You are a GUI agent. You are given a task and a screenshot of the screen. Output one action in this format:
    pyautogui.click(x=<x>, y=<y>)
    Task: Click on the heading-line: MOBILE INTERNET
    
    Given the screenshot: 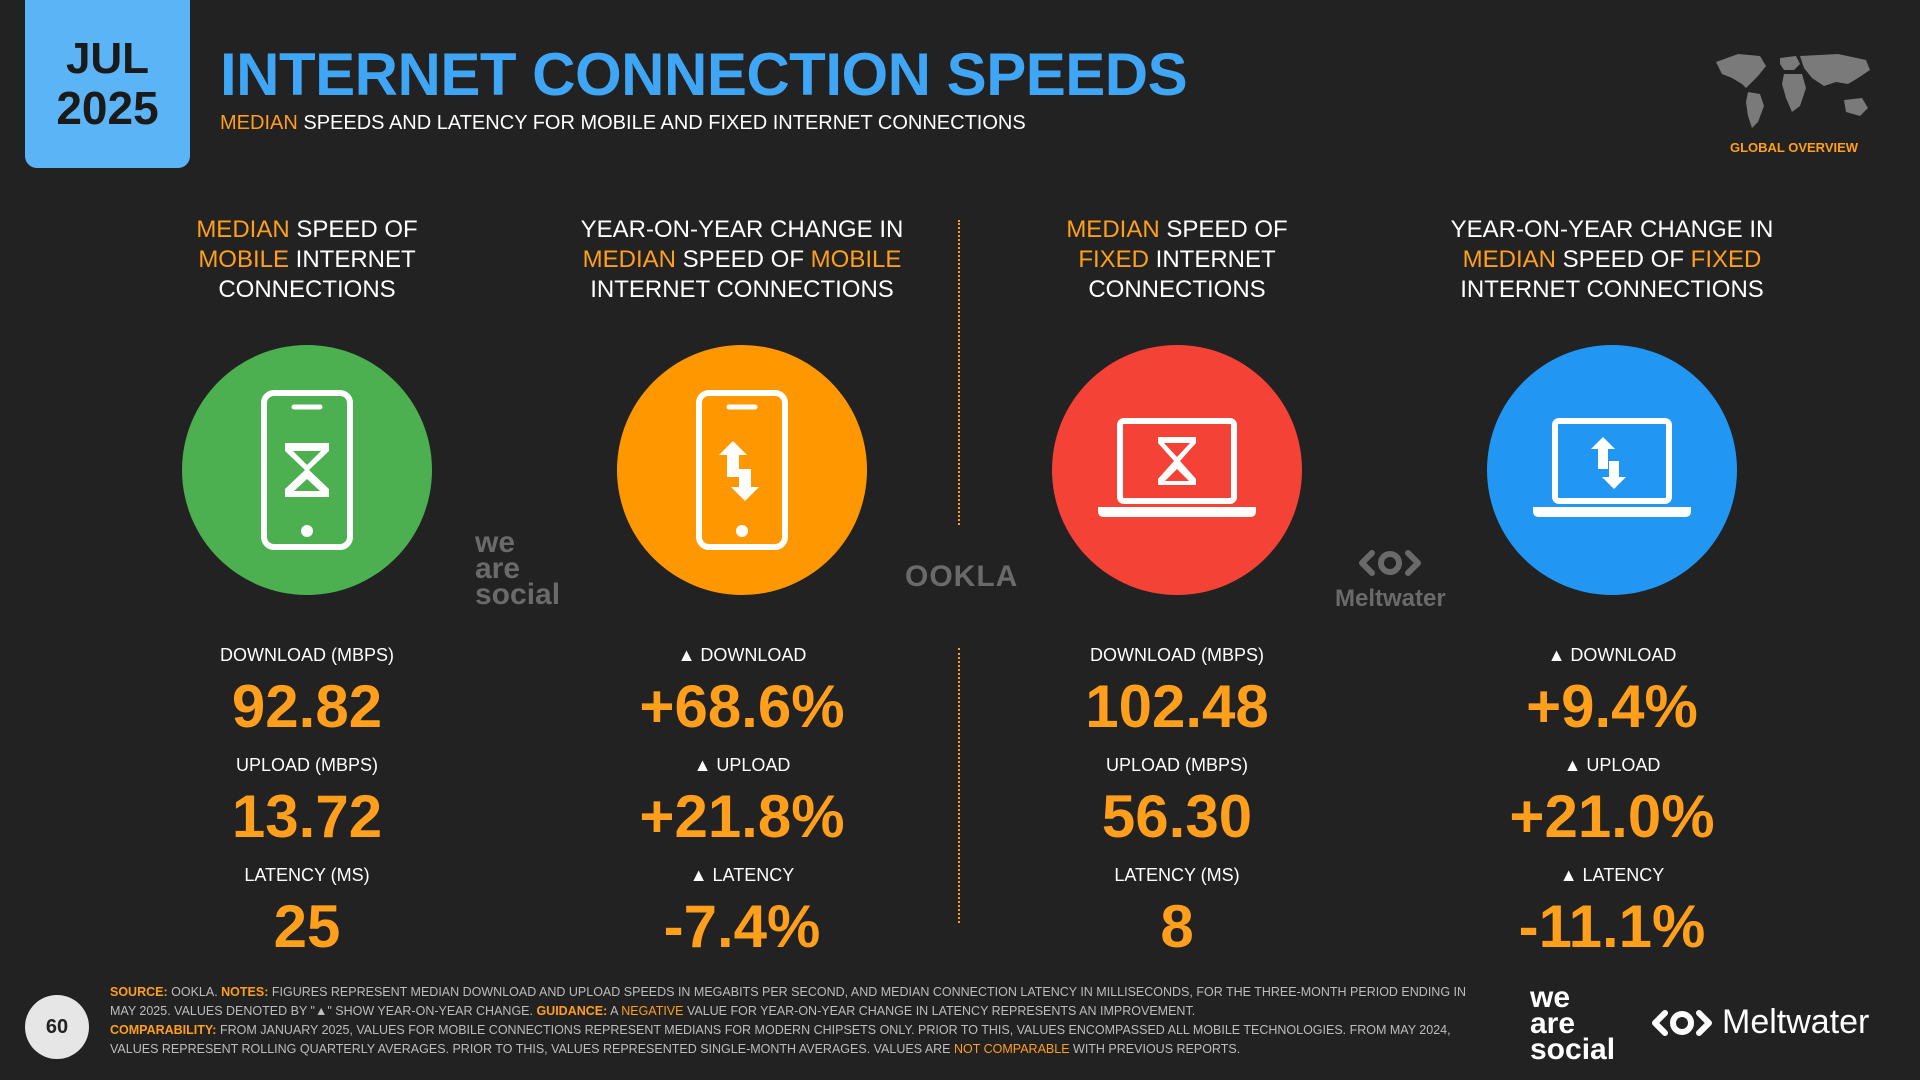 What is the action you would take?
    pyautogui.click(x=307, y=260)
    